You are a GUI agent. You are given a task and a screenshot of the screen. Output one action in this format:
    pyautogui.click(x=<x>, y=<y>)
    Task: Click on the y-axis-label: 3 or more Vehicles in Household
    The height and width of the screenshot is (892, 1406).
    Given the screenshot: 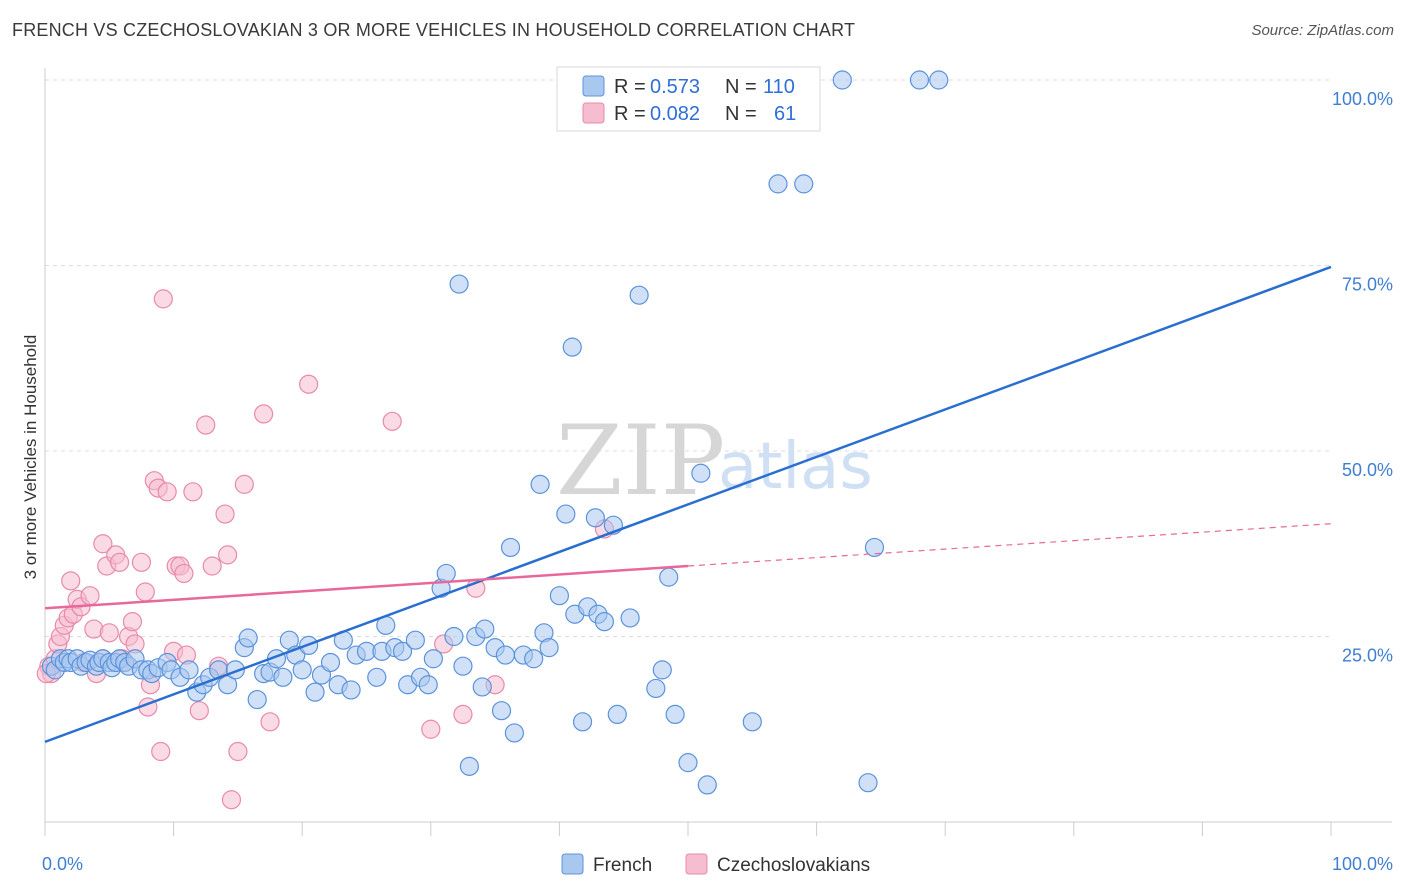 What is the action you would take?
    pyautogui.click(x=30, y=457)
    